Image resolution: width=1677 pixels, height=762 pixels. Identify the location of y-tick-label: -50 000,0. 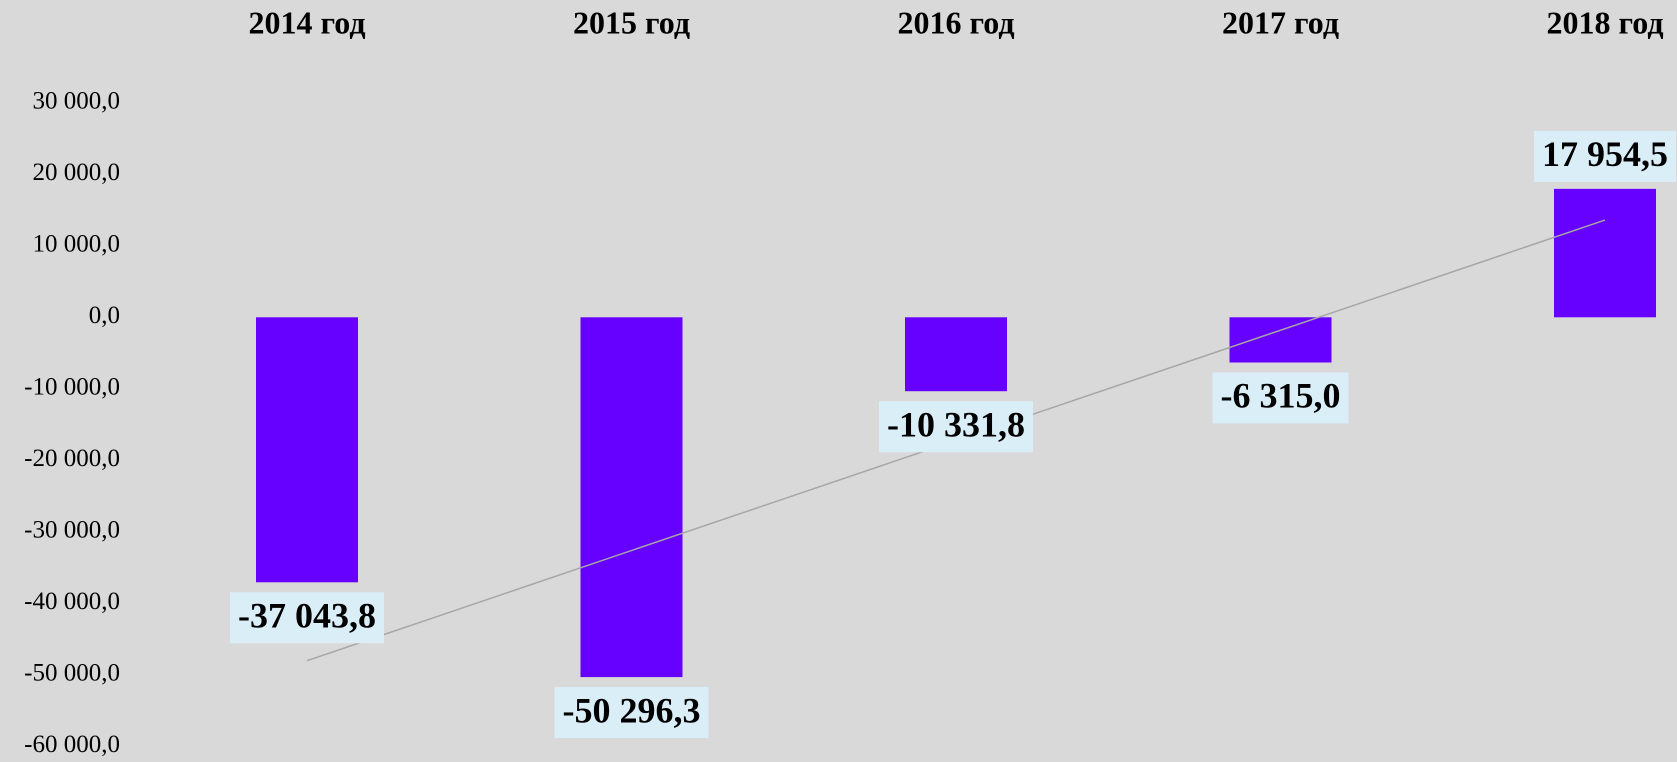
(72, 673).